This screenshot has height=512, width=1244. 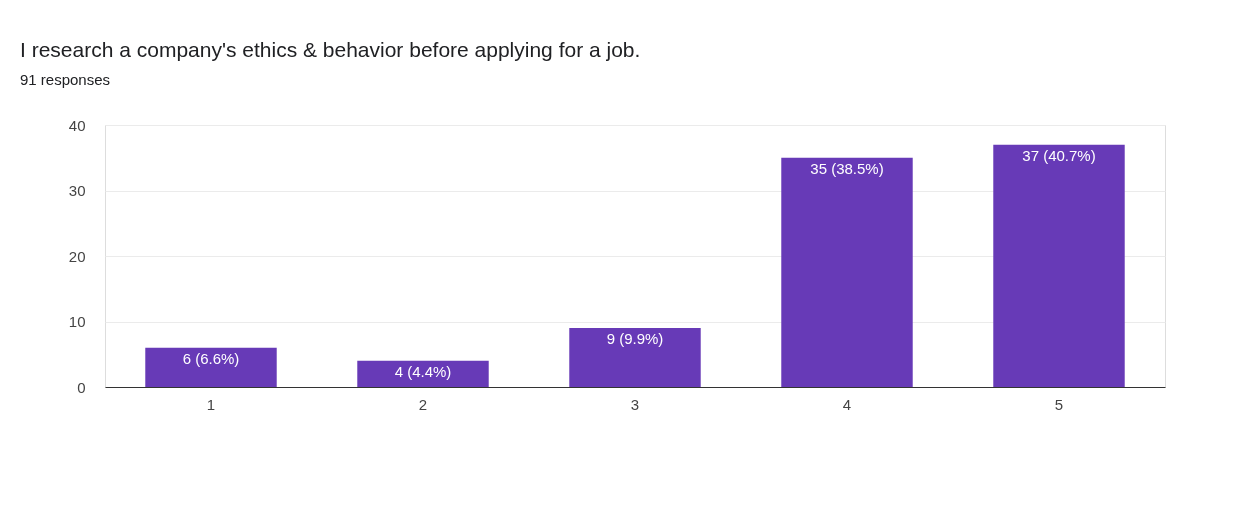 What do you see at coordinates (423, 404) in the screenshot?
I see `x-tick-label: 2` at bounding box center [423, 404].